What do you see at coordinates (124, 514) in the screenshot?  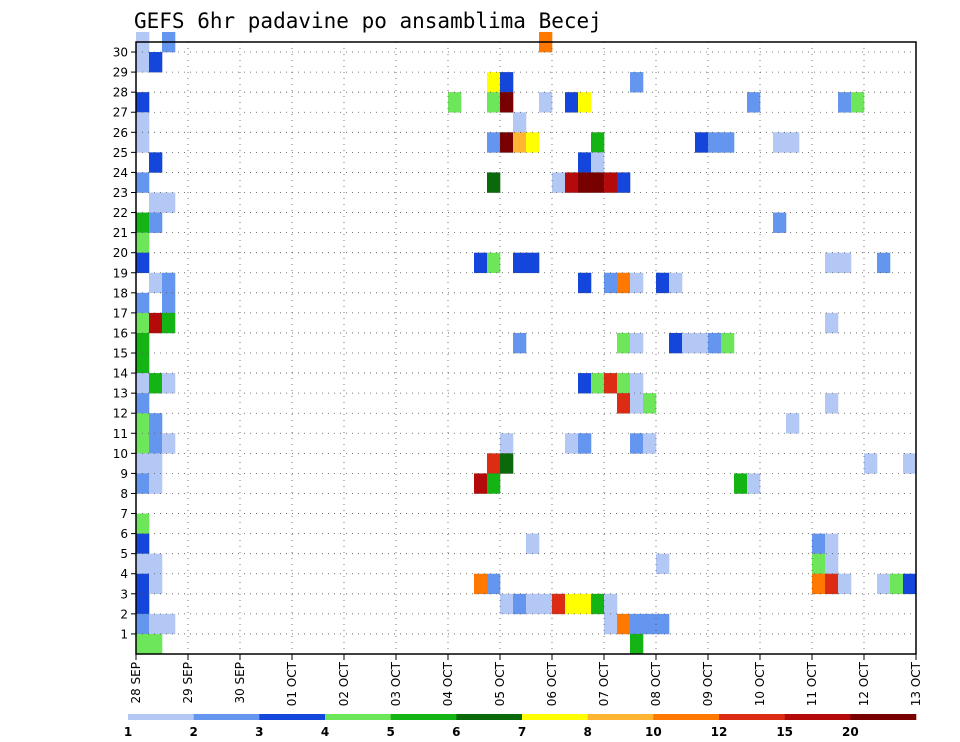 I see `y-tick-label: 7` at bounding box center [124, 514].